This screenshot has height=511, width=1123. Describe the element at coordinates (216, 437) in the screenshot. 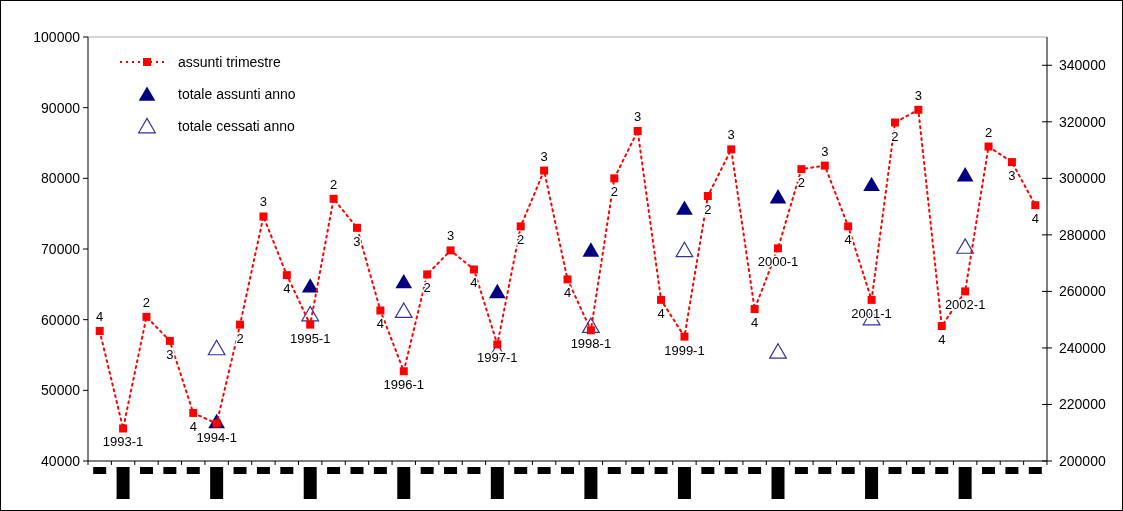

I see `x-tick-label: 1994-1` at that location.